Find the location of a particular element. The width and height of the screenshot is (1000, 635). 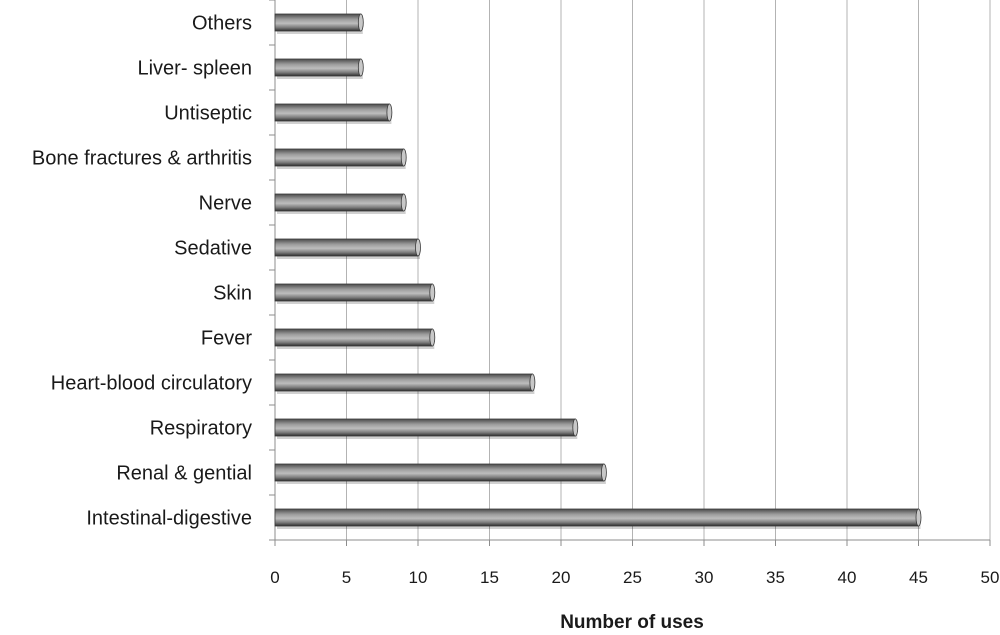

category-label: Bone fractures & arthritis is located at coordinates (142, 159).